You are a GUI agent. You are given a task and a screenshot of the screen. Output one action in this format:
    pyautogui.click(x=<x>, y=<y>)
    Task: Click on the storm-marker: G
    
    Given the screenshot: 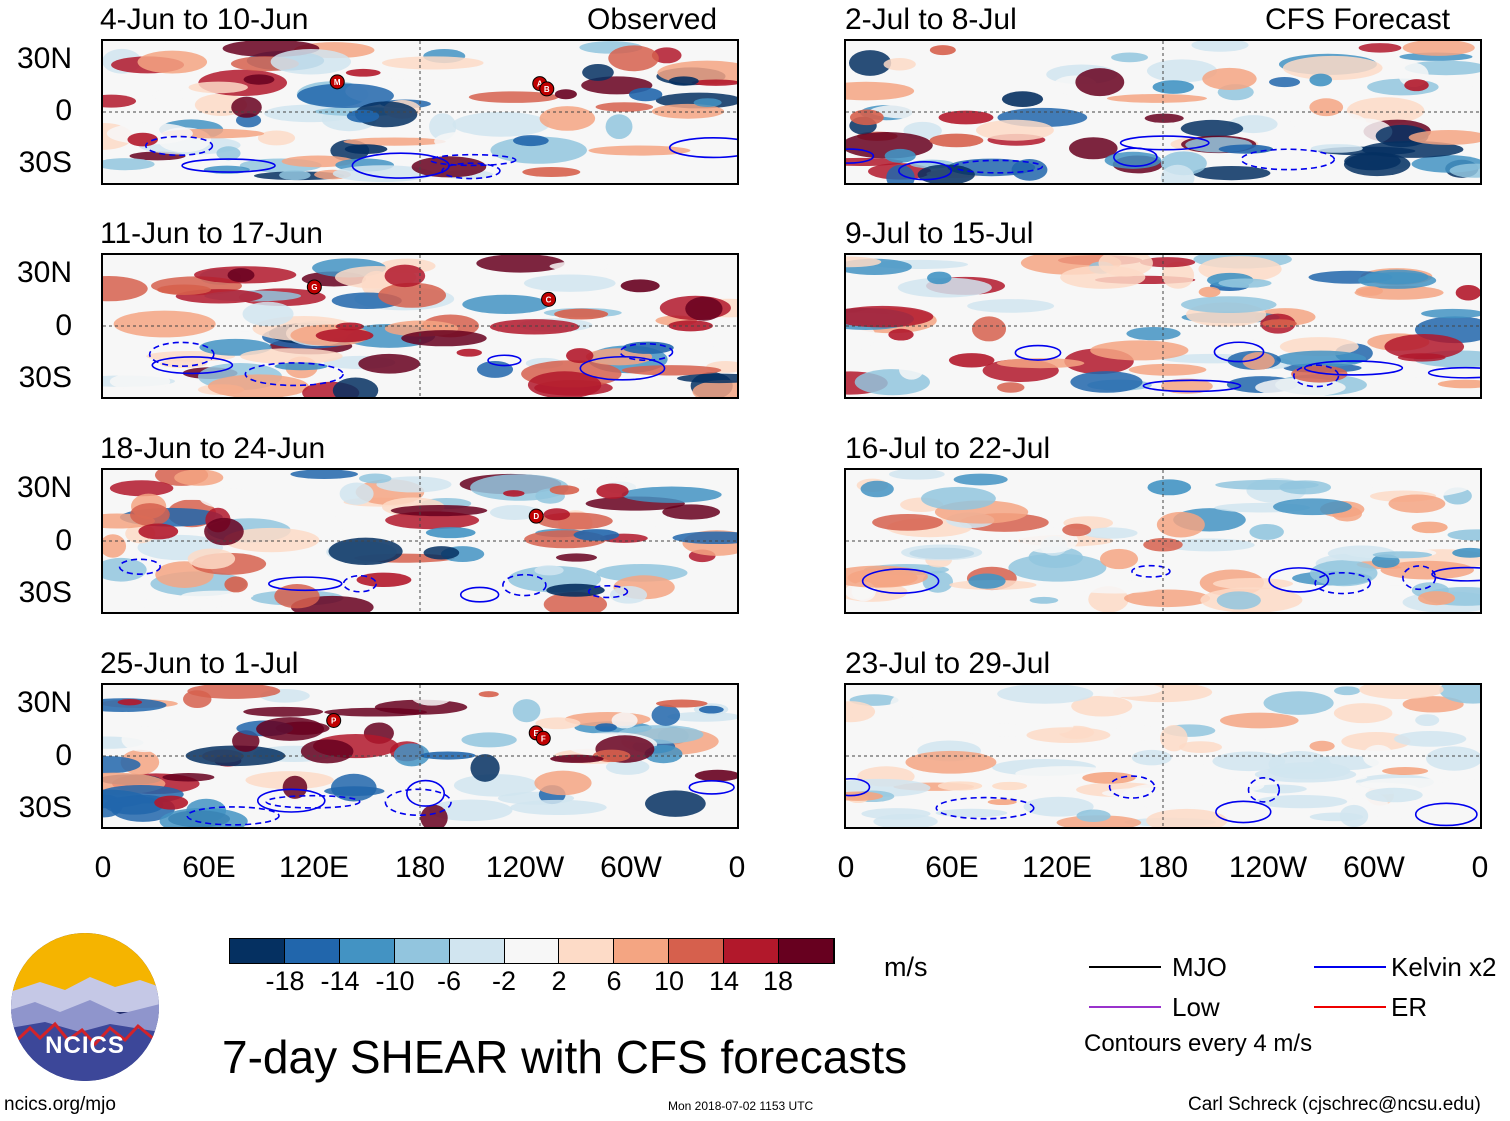 What is the action you would take?
    pyautogui.click(x=314, y=287)
    